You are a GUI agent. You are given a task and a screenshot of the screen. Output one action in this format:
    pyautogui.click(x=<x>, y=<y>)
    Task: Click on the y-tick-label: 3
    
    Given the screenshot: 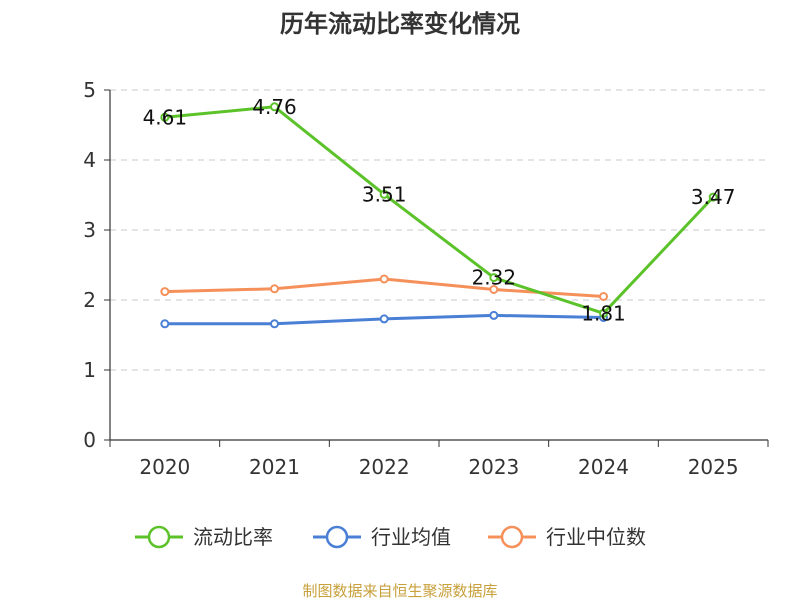 What is the action you would take?
    pyautogui.click(x=89, y=230)
    